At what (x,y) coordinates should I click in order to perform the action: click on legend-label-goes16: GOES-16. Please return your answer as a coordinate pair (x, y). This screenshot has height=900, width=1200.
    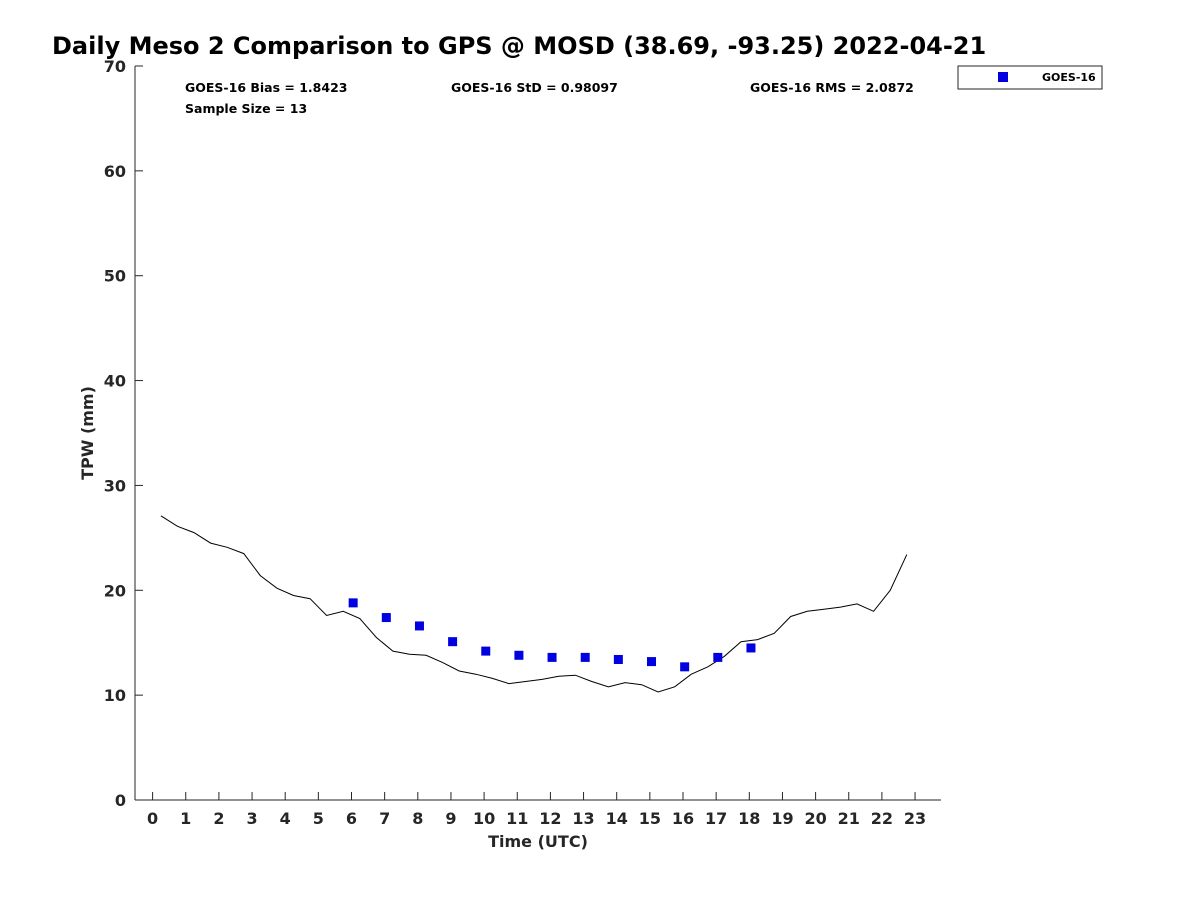
    Looking at the image, I should click on (1069, 77).